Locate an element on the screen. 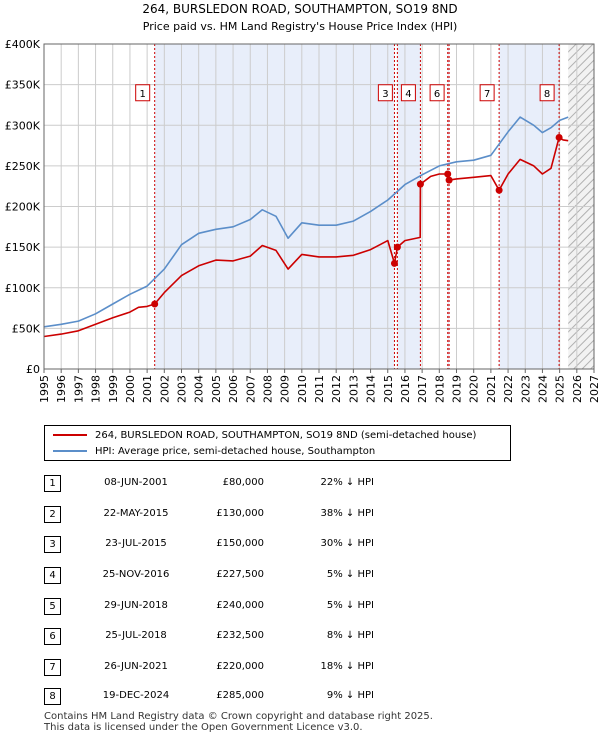 This screenshot has width=600, height=740. table-row: 1 08-JUN-2001 £80,000 22% ↓ HPI is located at coordinates (304, 484).